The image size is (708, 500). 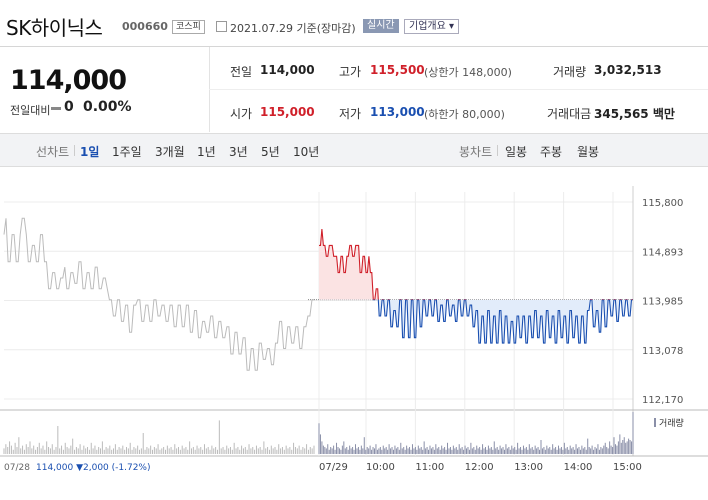 What do you see at coordinates (458, 89) in the screenshot?
I see `quote-divider` at bounding box center [458, 89].